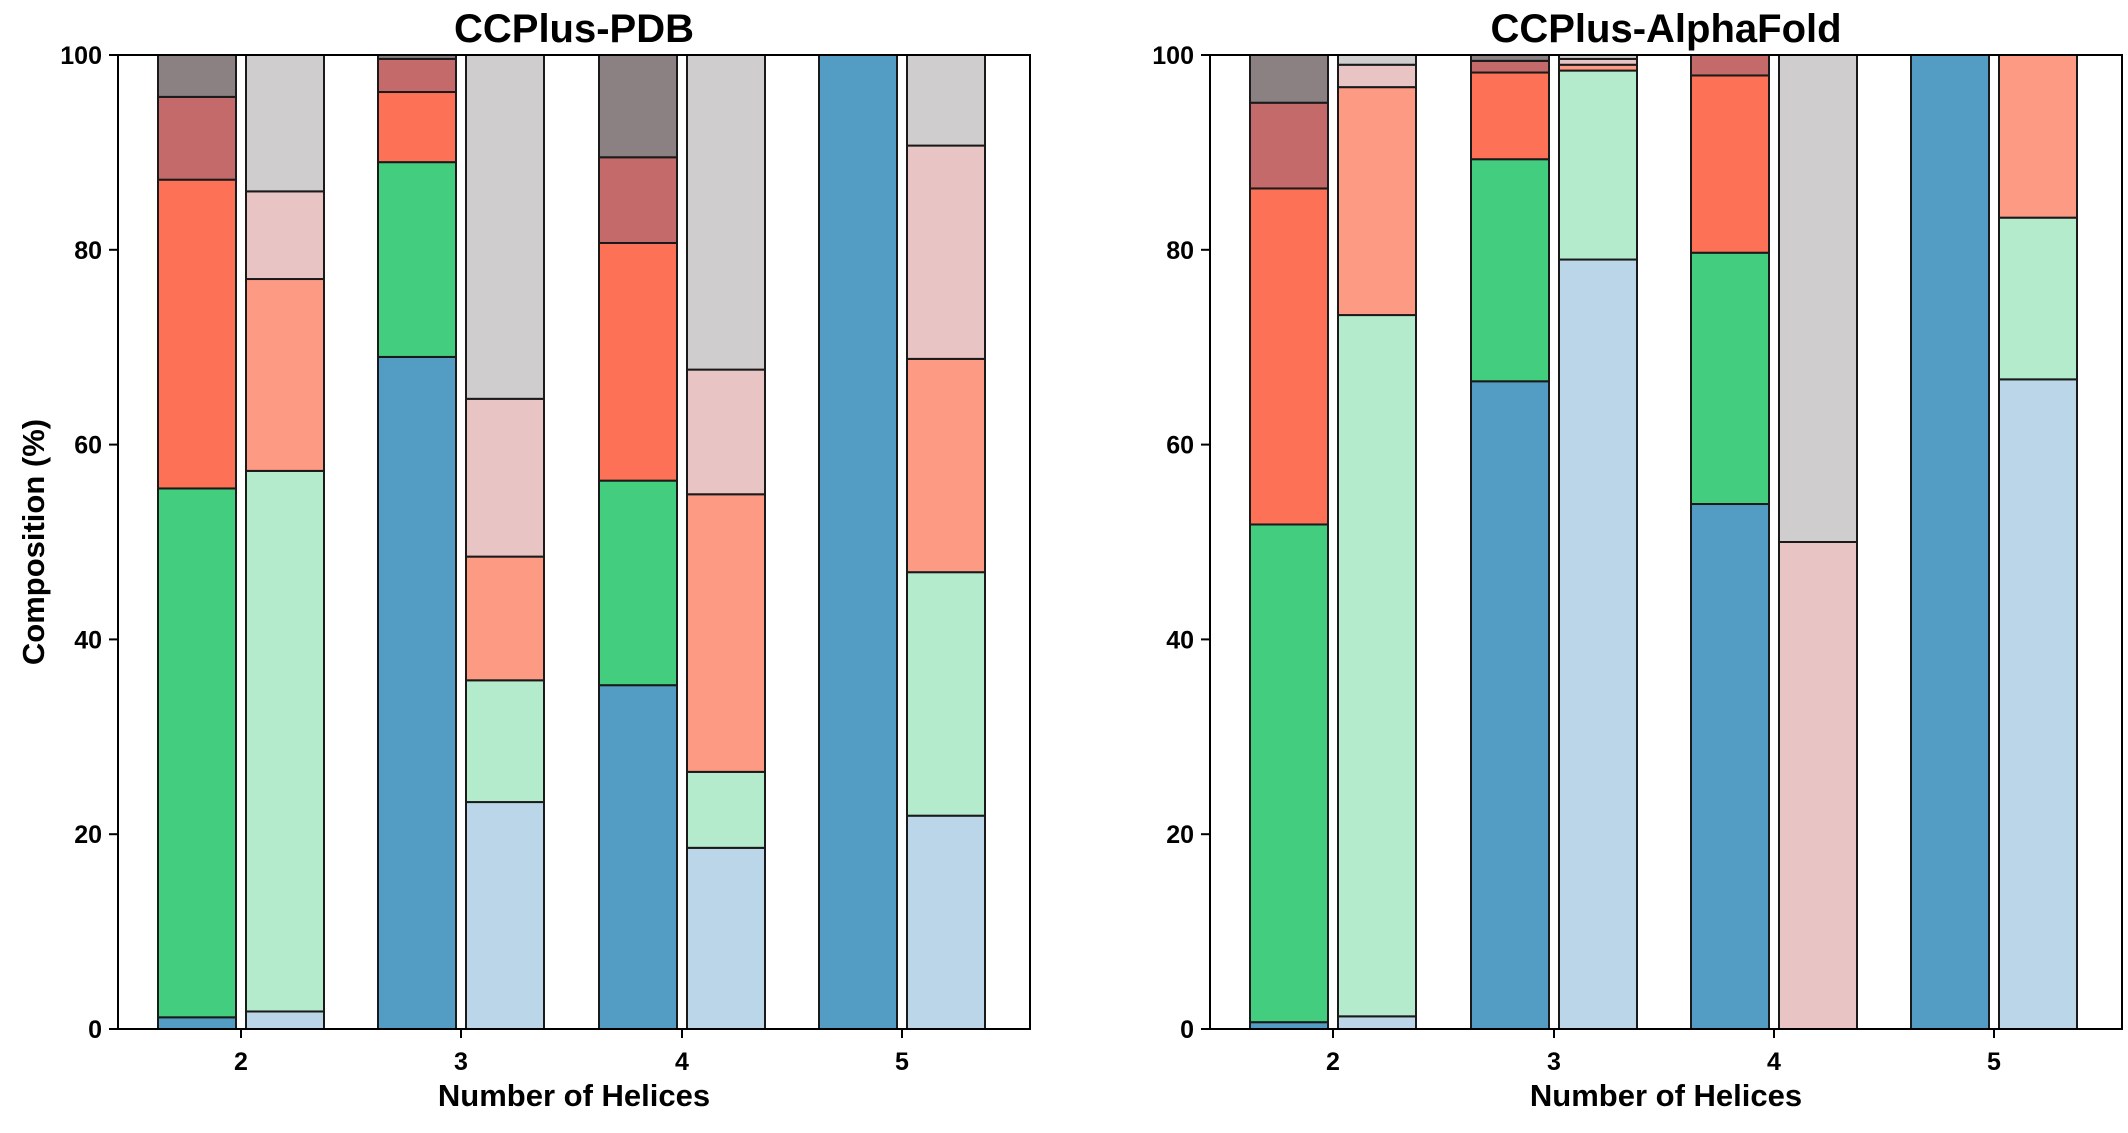 The width and height of the screenshot is (2128, 1133). I want to click on chart-title: CCPlus-AlphaFold, so click(1665, 29).